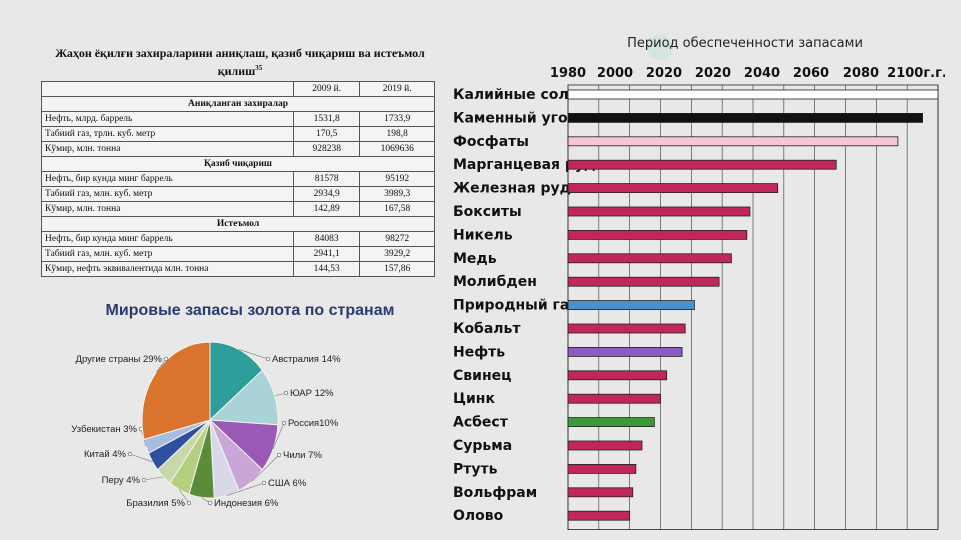  Describe the element at coordinates (397, 89) in the screenshot. I see `table-header-2019: 2019 й.` at that location.